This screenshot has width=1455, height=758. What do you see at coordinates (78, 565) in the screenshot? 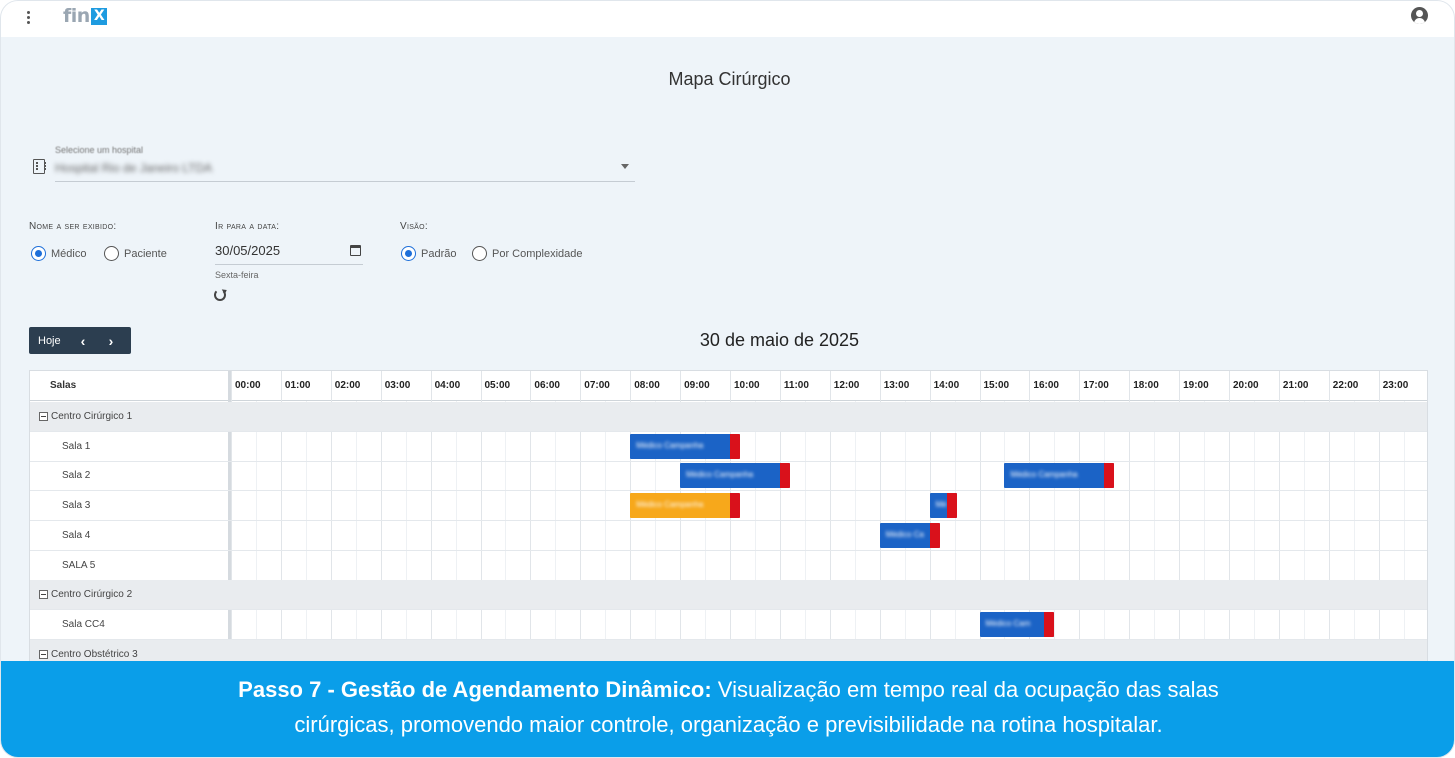
I see `room-label: SALA 5` at bounding box center [78, 565].